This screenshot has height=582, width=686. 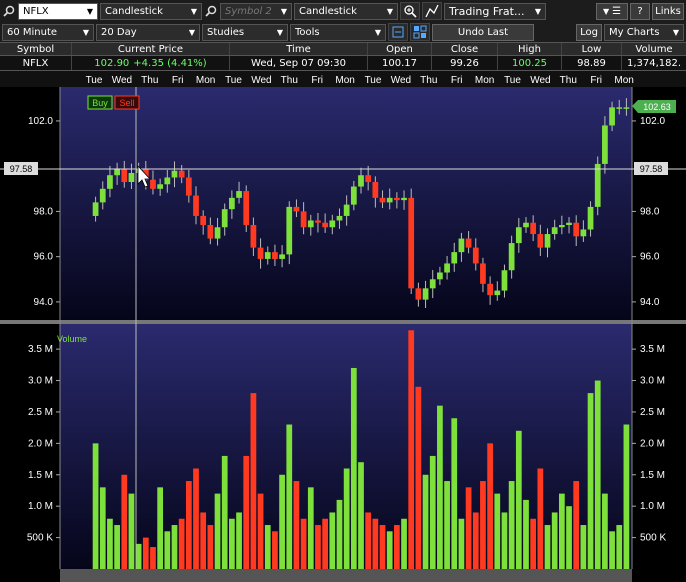 I want to click on quote-price: 102.90, so click(x=112, y=63).